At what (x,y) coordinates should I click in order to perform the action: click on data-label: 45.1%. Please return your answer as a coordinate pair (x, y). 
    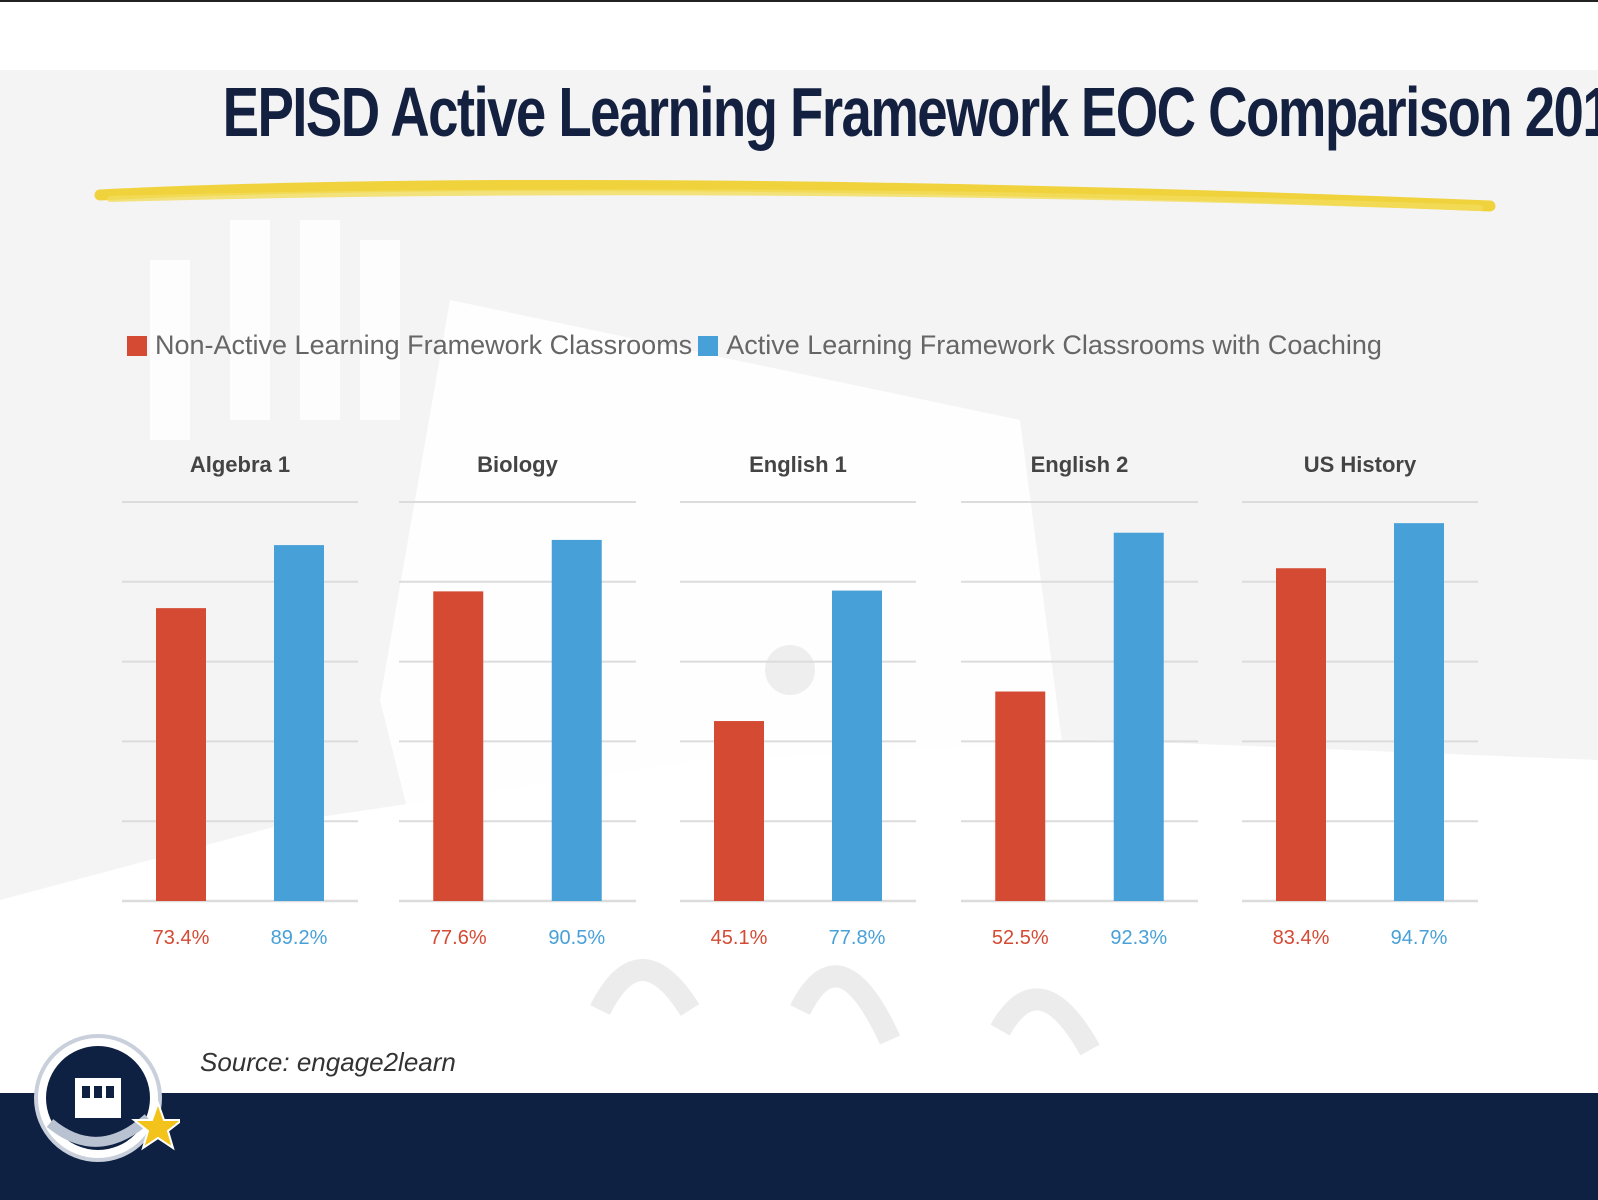
    Looking at the image, I should click on (739, 938).